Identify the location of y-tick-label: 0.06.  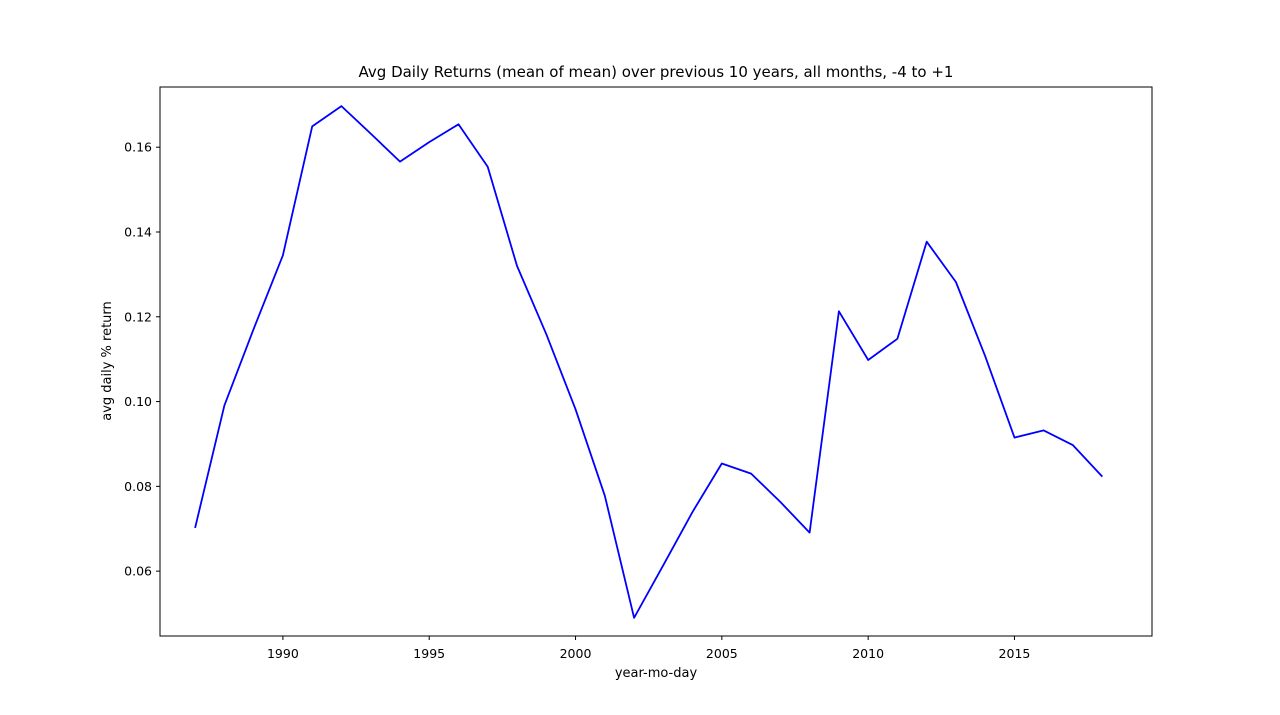
(138, 571).